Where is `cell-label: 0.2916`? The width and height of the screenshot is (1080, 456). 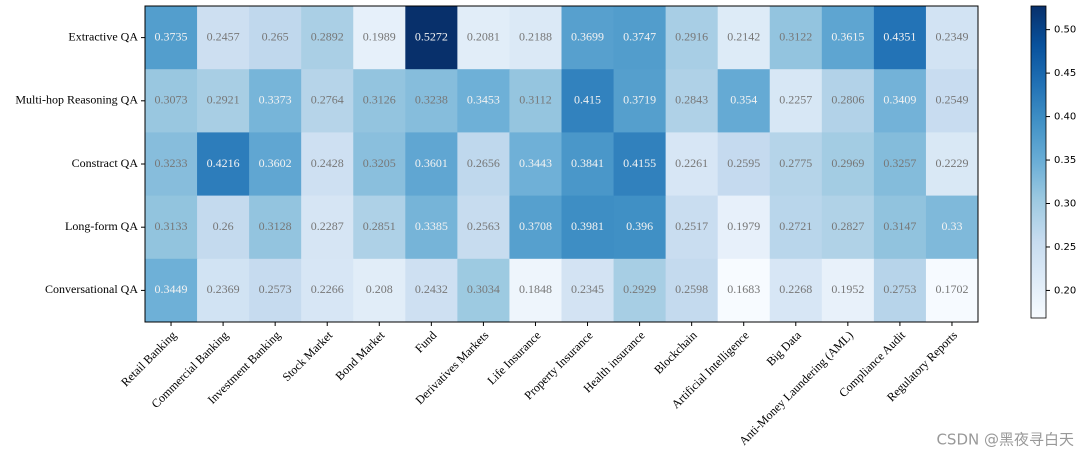 cell-label: 0.2916 is located at coordinates (691, 36).